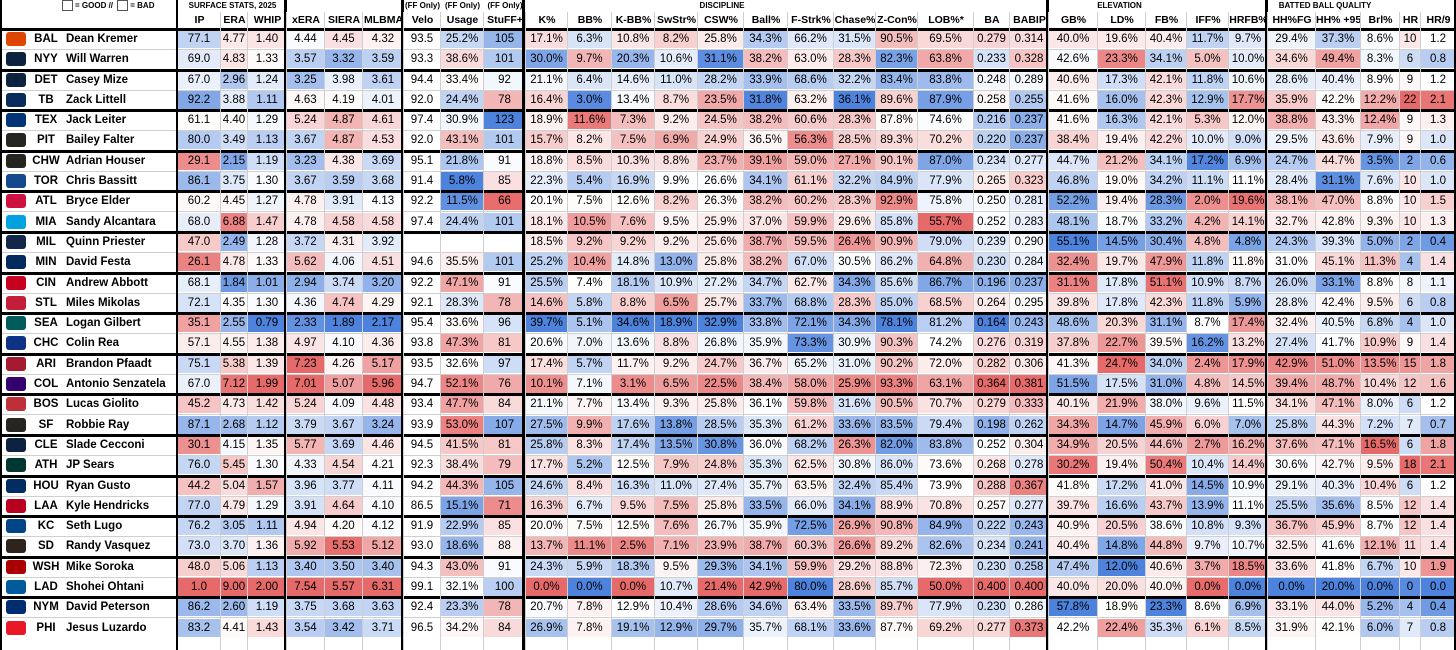 This screenshot has height=650, width=1456. What do you see at coordinates (676, 20) in the screenshot?
I see `column-header-swstr-: SwStr%` at bounding box center [676, 20].